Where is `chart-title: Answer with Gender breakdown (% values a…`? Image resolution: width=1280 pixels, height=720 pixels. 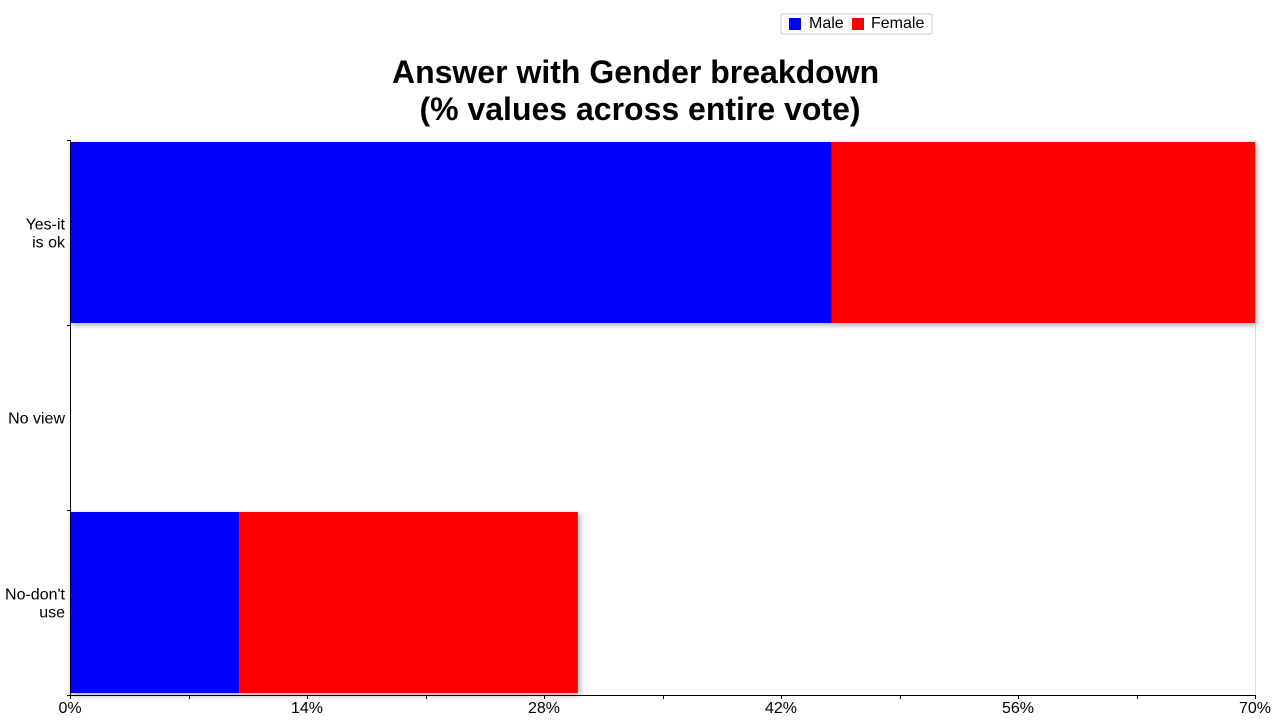 chart-title: Answer with Gender breakdown (% values a… is located at coordinates (640, 90).